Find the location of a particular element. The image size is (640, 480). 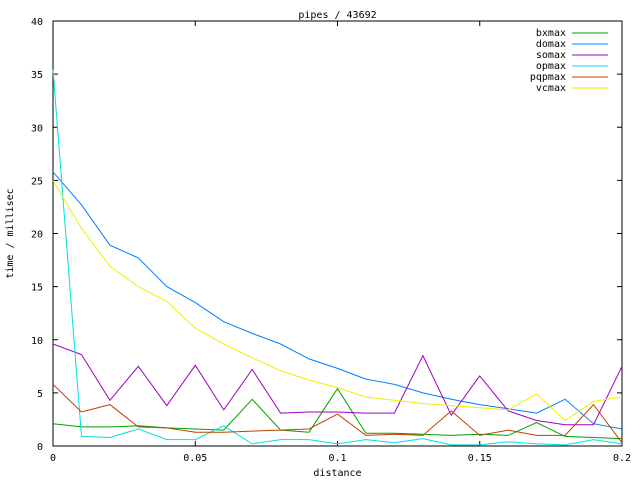

x-tick-label: 0.15 is located at coordinates (480, 458).